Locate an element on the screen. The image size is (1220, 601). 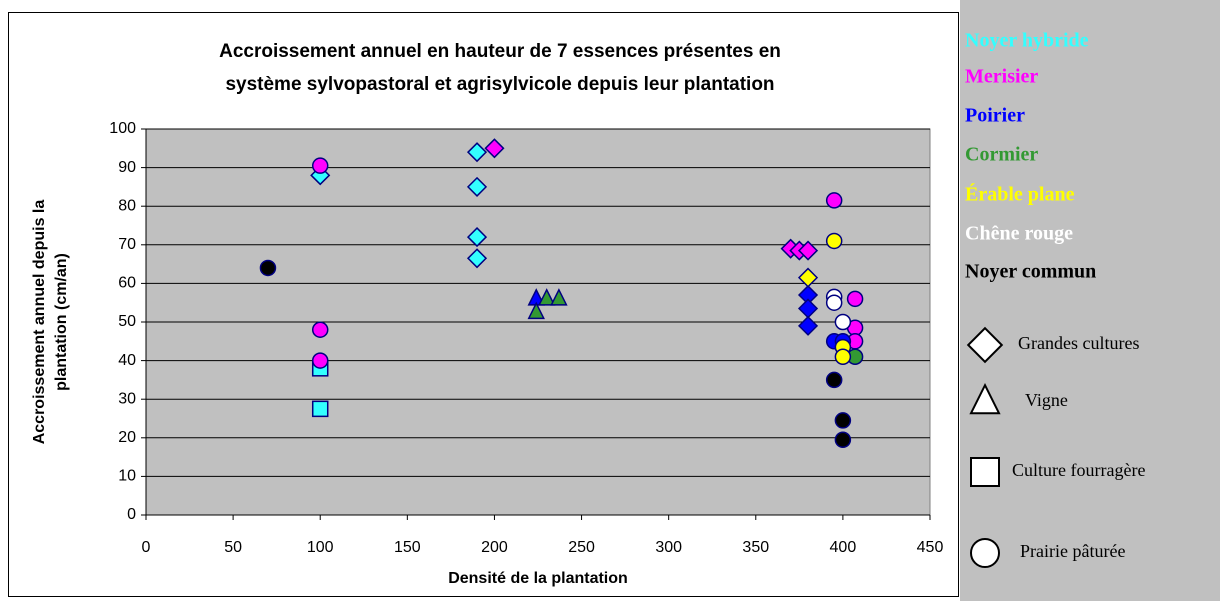
y-axis-label: plantation (cm/an) is located at coordinates (61, 322).